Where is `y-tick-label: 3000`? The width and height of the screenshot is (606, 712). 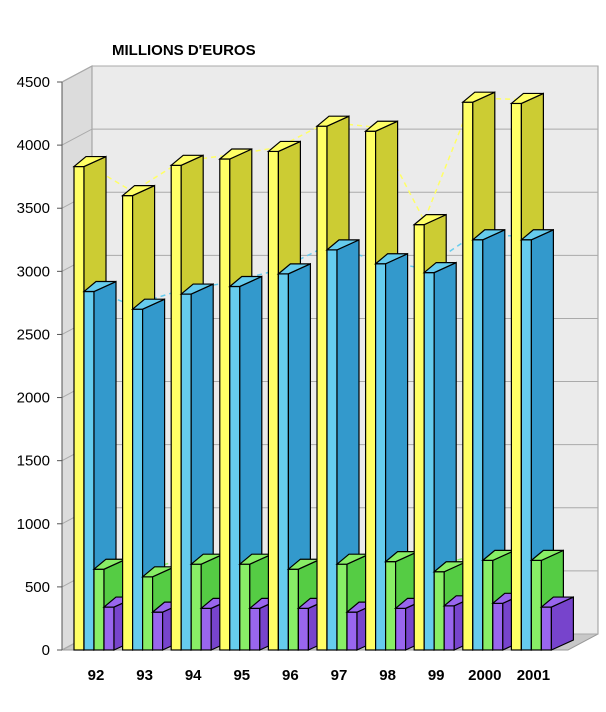 y-tick-label: 3000 is located at coordinates (33, 271).